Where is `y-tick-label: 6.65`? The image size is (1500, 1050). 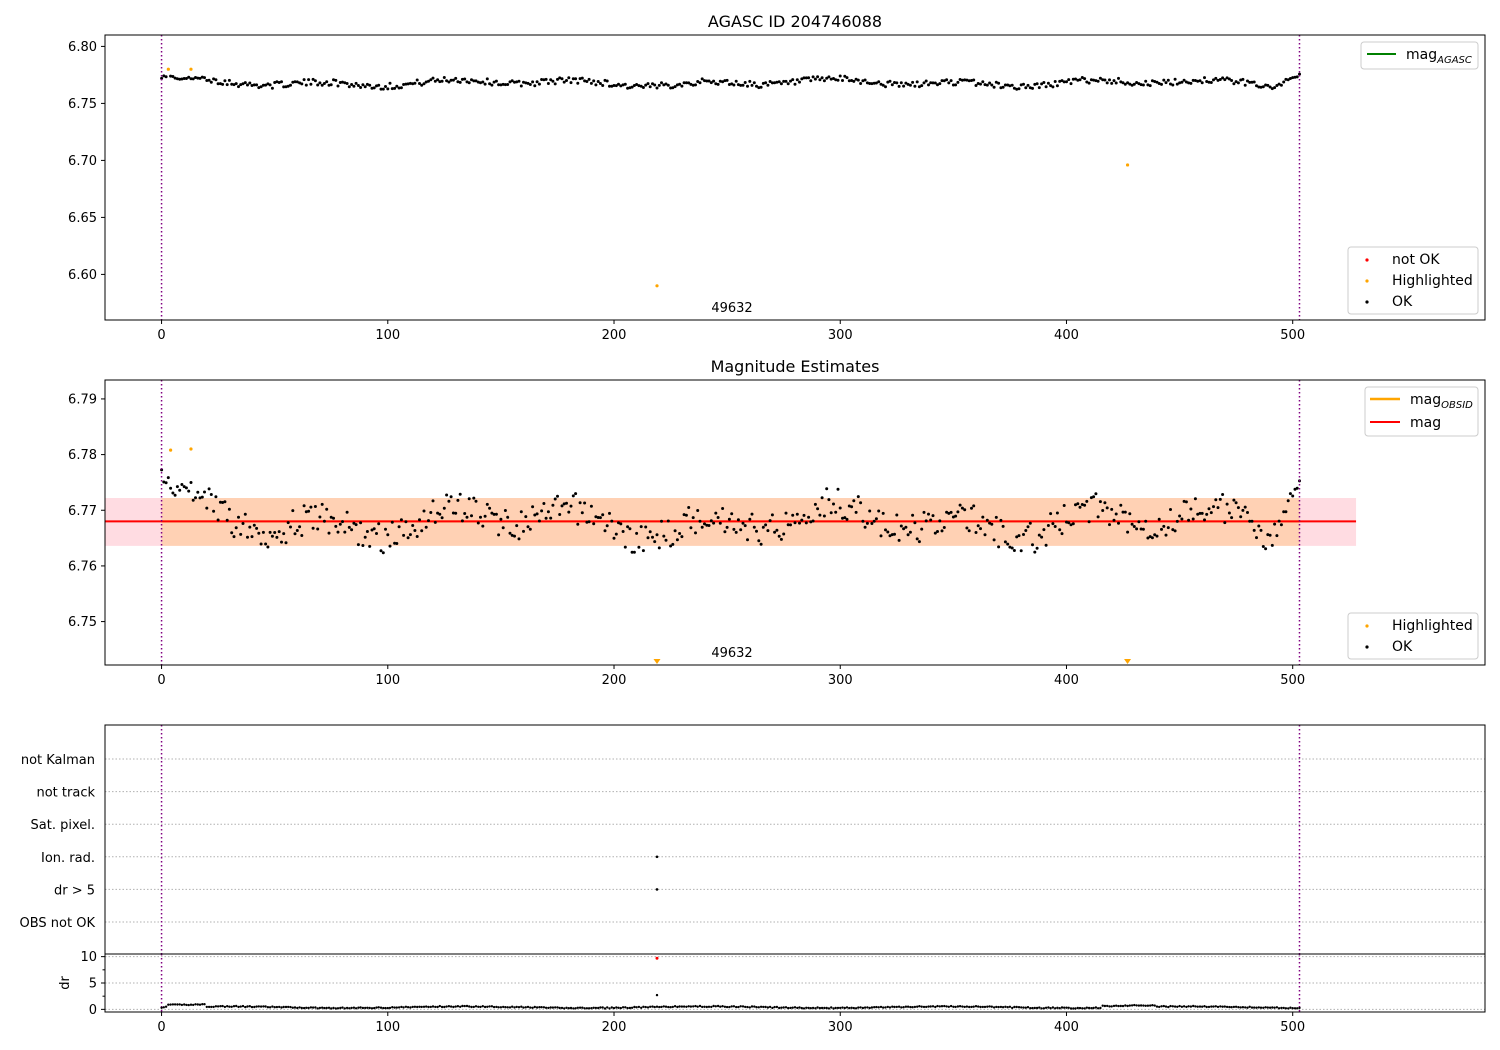 y-tick-label: 6.65 is located at coordinates (82, 218).